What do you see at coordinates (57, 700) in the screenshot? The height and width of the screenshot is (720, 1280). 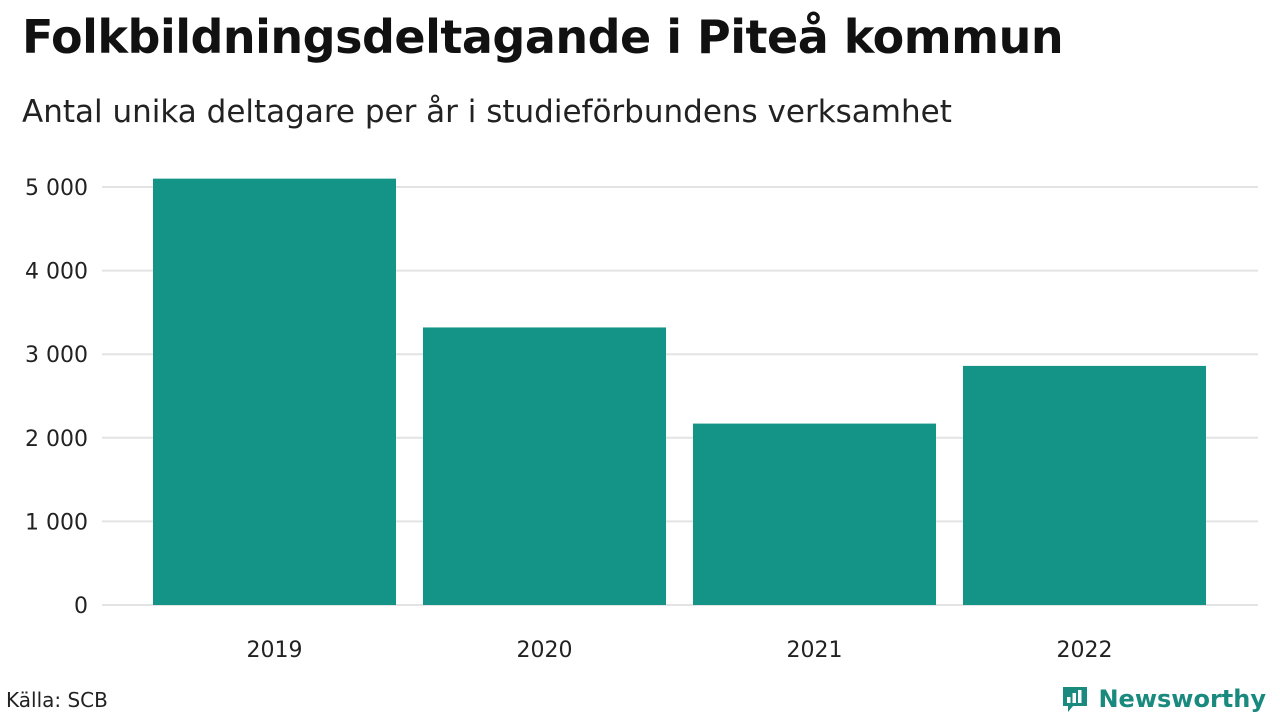 I see `source-note: Källa: SCB` at bounding box center [57, 700].